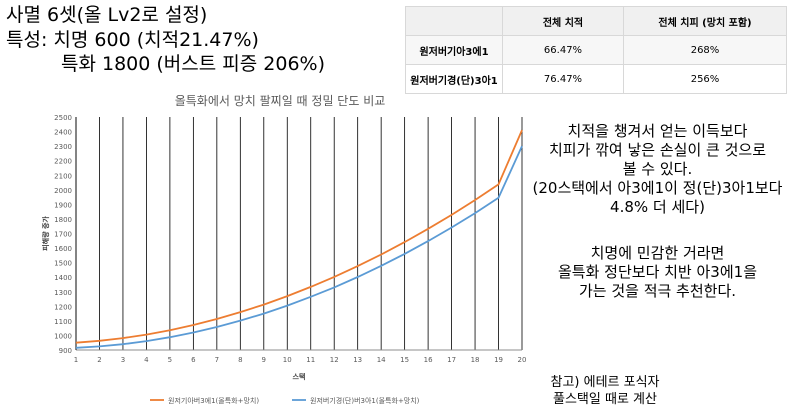  I want to click on note-line: 4.8% 더 세다), so click(657, 207).